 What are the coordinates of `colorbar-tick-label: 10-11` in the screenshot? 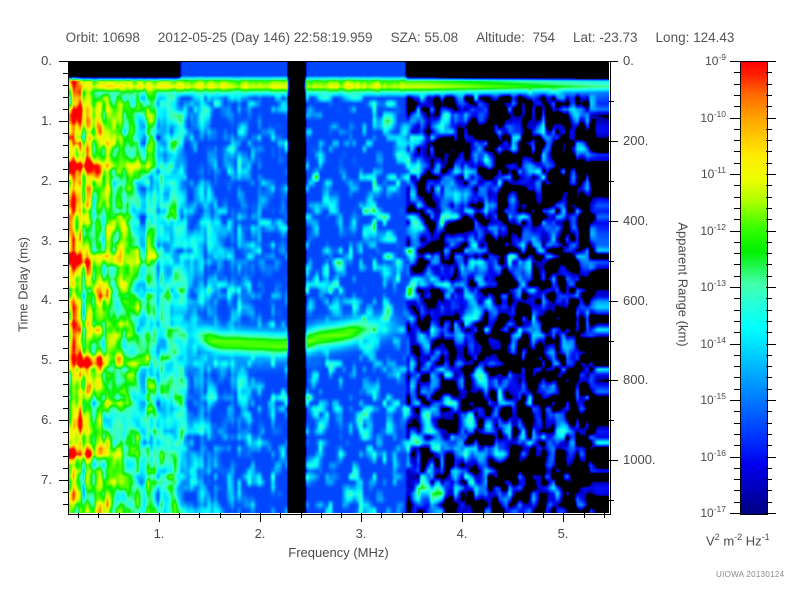 It's located at (713, 173).